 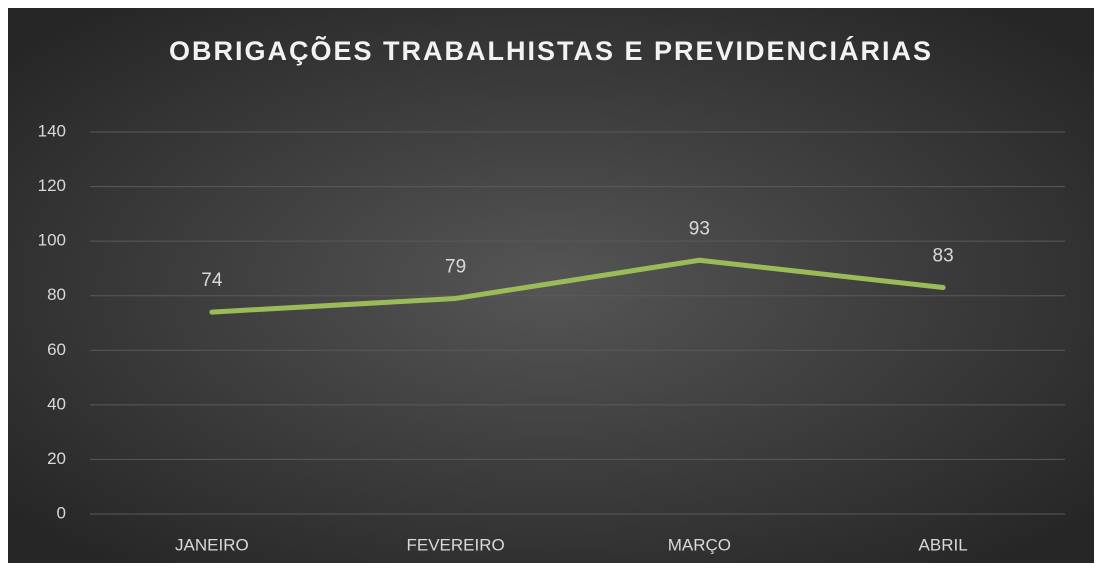 What do you see at coordinates (61, 512) in the screenshot?
I see `y-tick-label: 0` at bounding box center [61, 512].